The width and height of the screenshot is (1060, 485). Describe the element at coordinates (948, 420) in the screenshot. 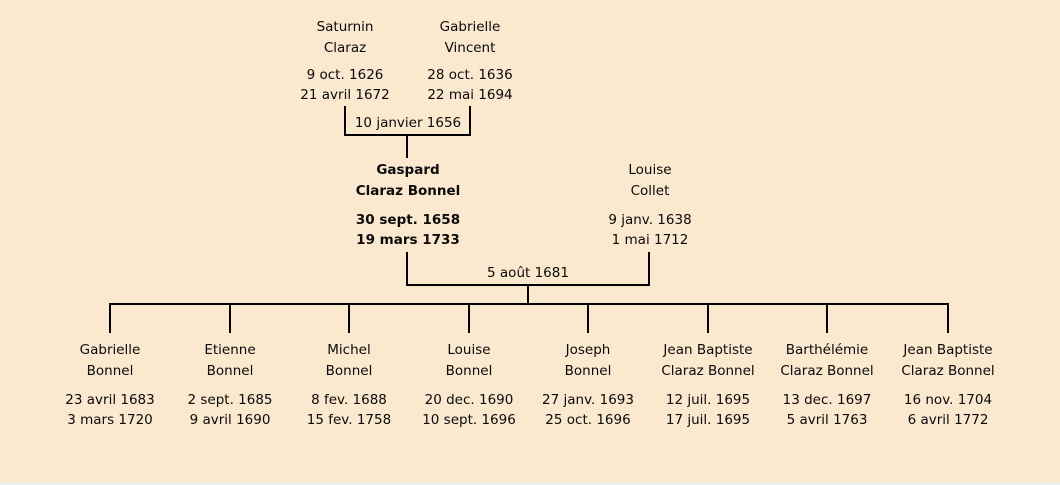

I see `death-date: 6 avril 1772` at that location.